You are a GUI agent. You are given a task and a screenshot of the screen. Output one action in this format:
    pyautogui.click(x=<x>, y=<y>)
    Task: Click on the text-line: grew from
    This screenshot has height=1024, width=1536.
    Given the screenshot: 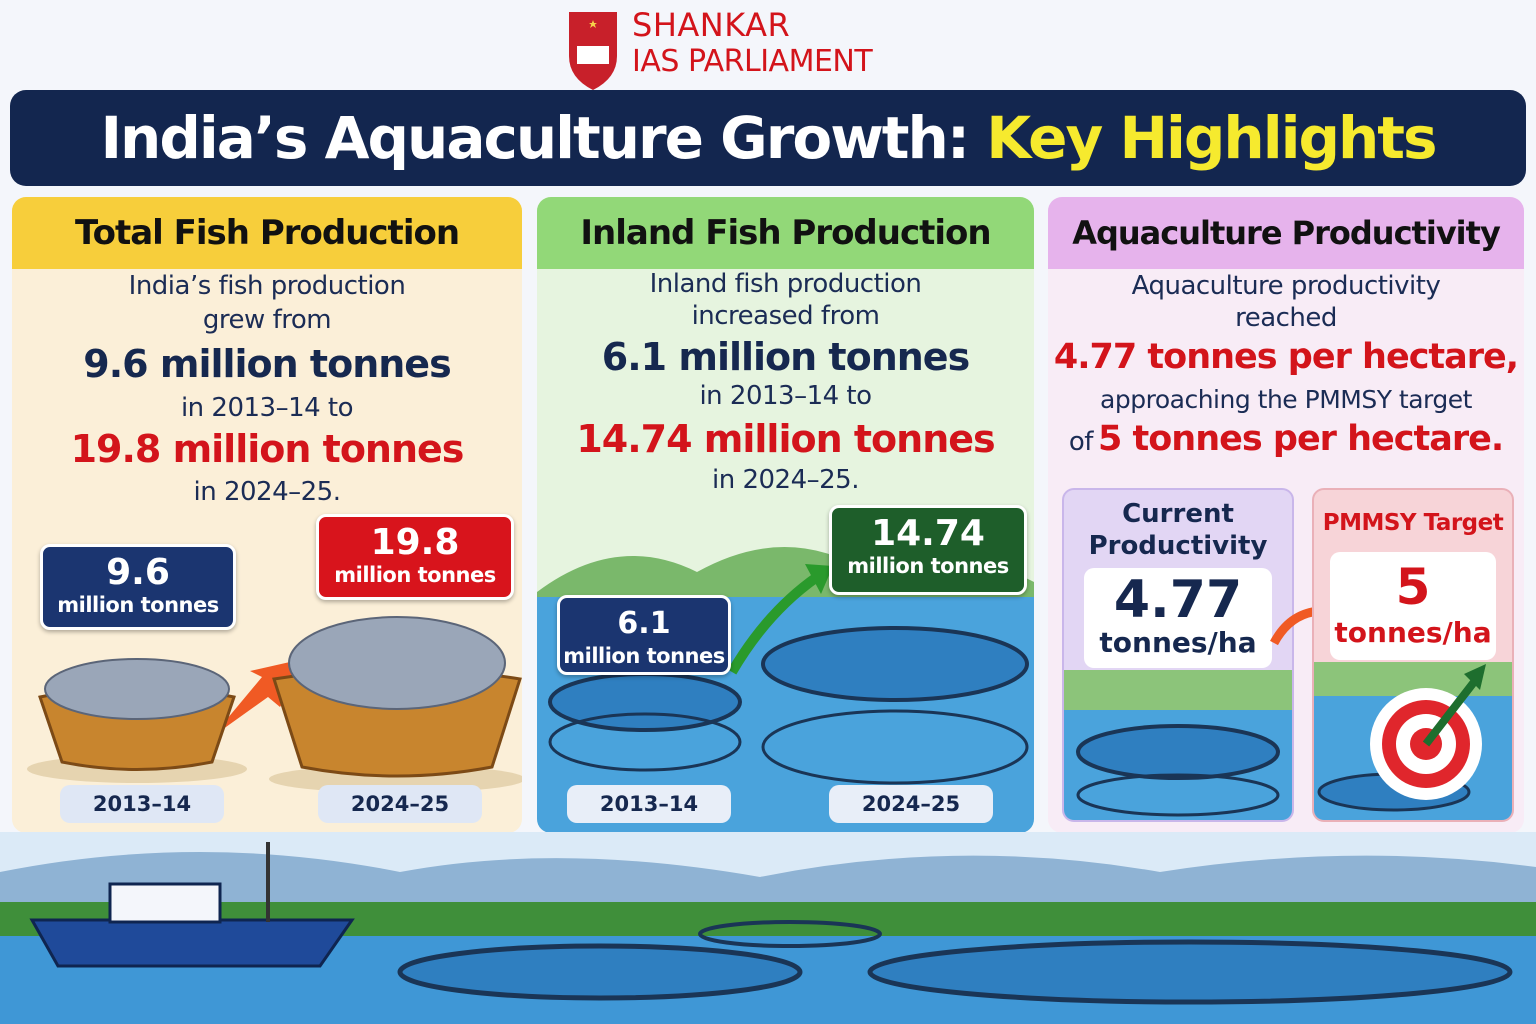 What is the action you would take?
    pyautogui.click(x=267, y=320)
    